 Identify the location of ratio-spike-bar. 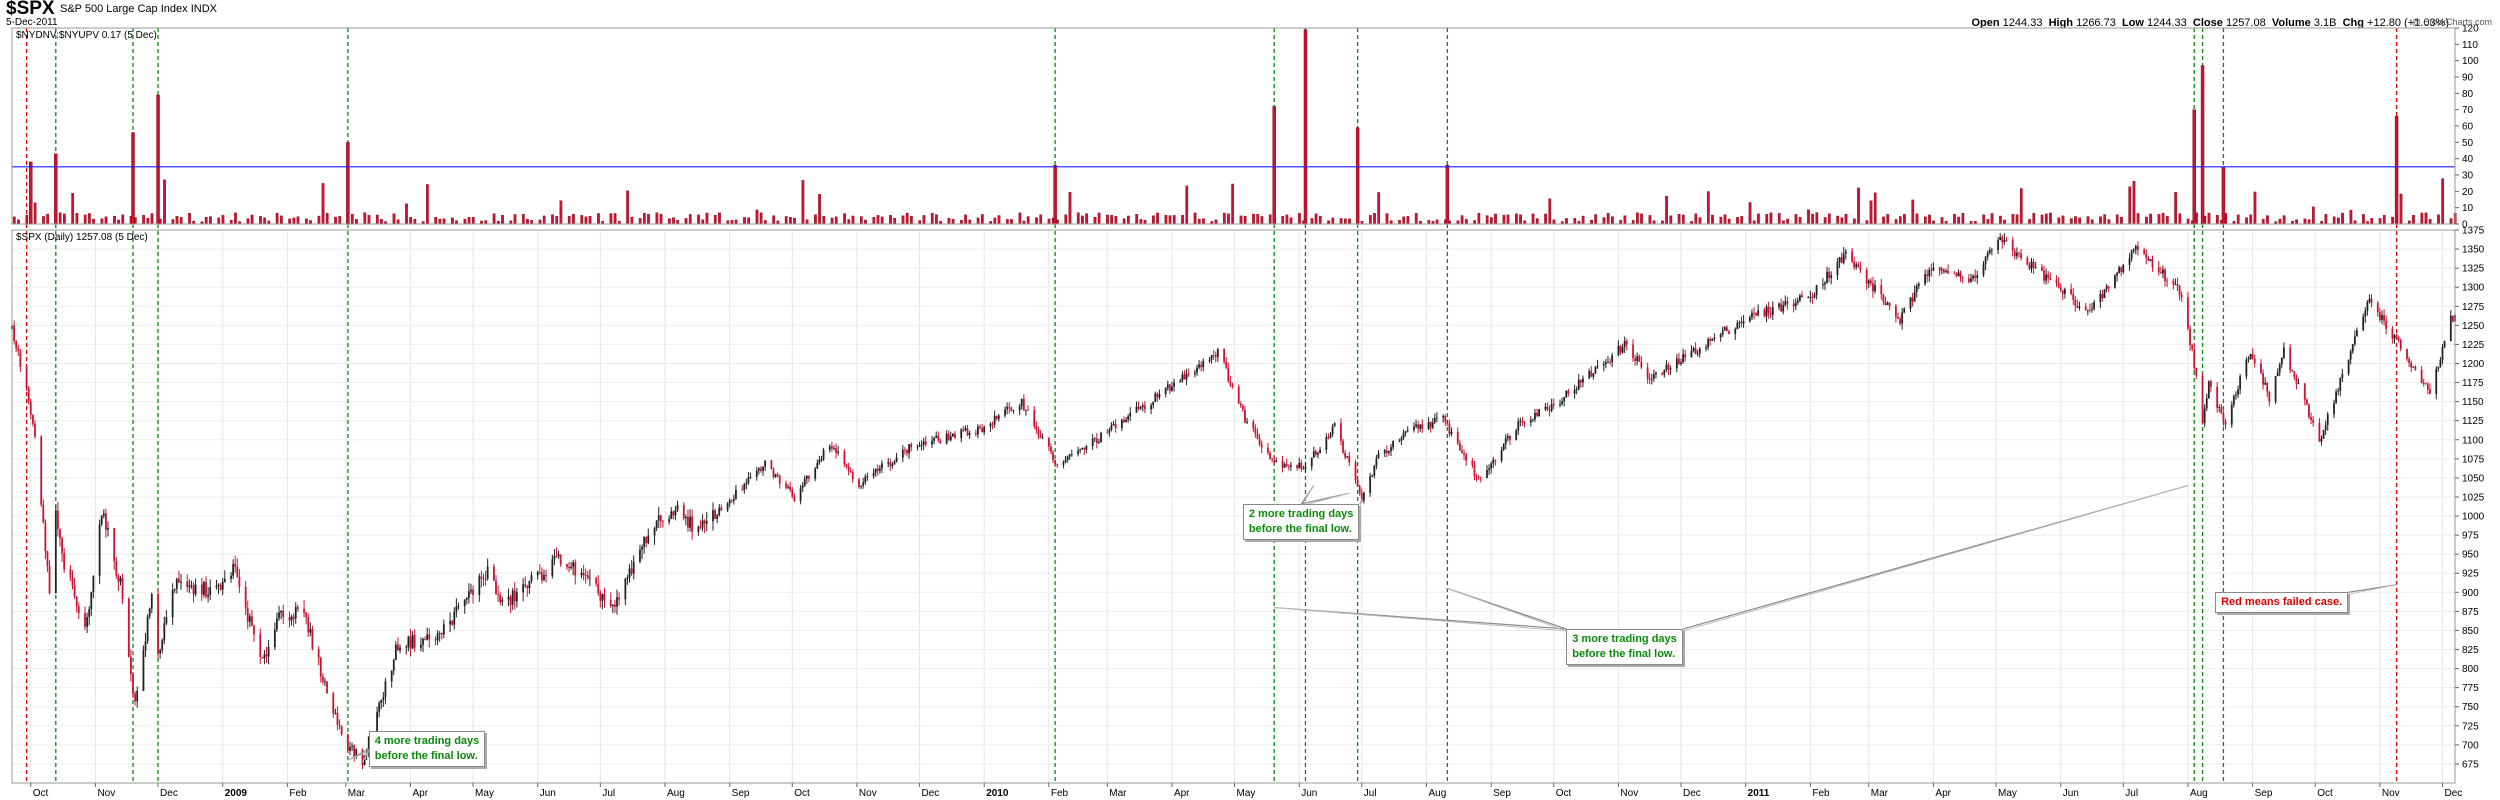
(2396, 170).